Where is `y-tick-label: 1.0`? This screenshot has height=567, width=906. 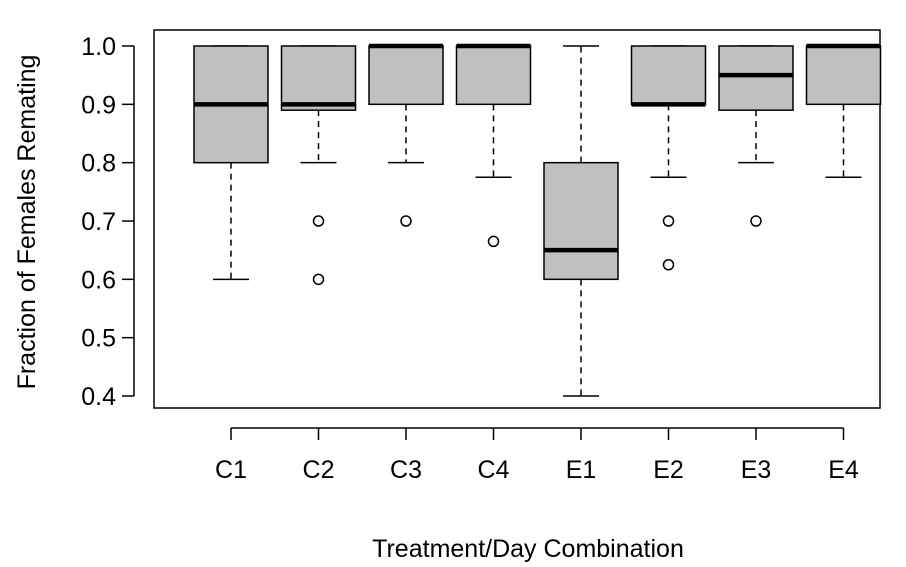 y-tick-label: 1.0 is located at coordinates (98, 47).